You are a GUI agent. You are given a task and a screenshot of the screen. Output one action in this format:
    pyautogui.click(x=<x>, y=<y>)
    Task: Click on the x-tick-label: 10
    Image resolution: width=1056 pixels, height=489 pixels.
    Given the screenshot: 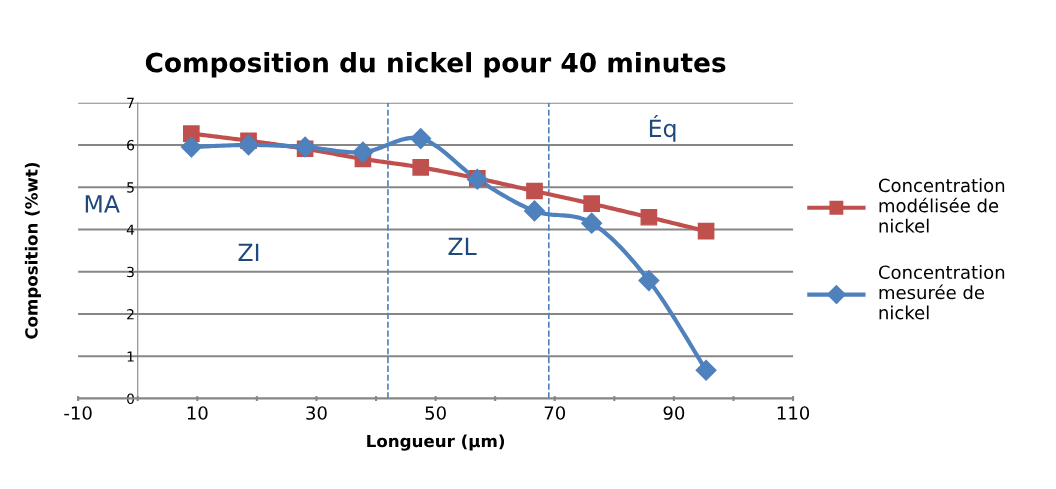 What is the action you would take?
    pyautogui.click(x=197, y=413)
    